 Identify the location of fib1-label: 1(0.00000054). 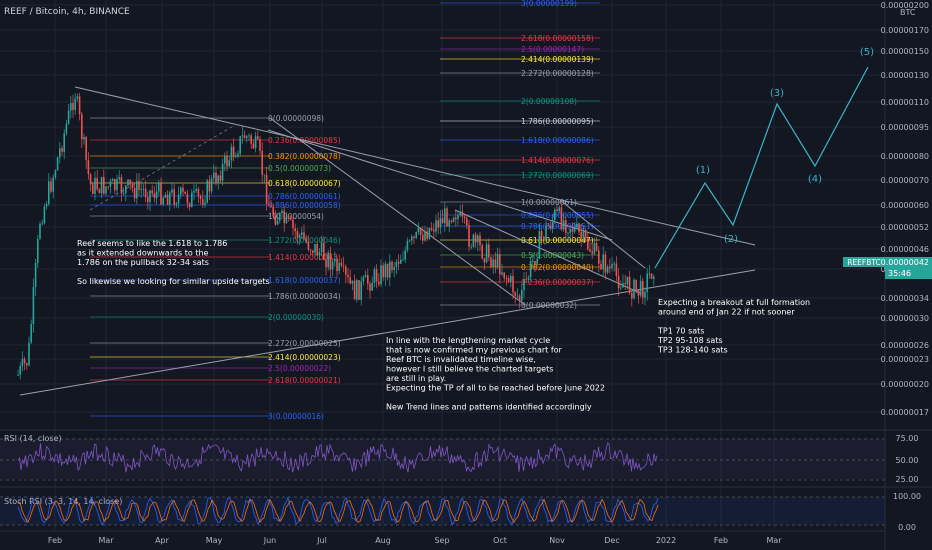
(296, 216).